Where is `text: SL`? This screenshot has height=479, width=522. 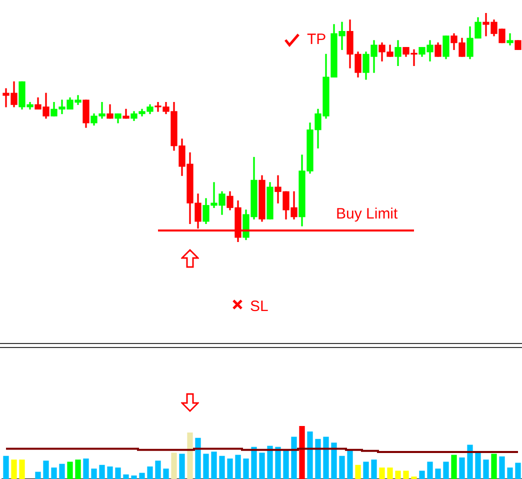
text: SL is located at coordinates (259, 306).